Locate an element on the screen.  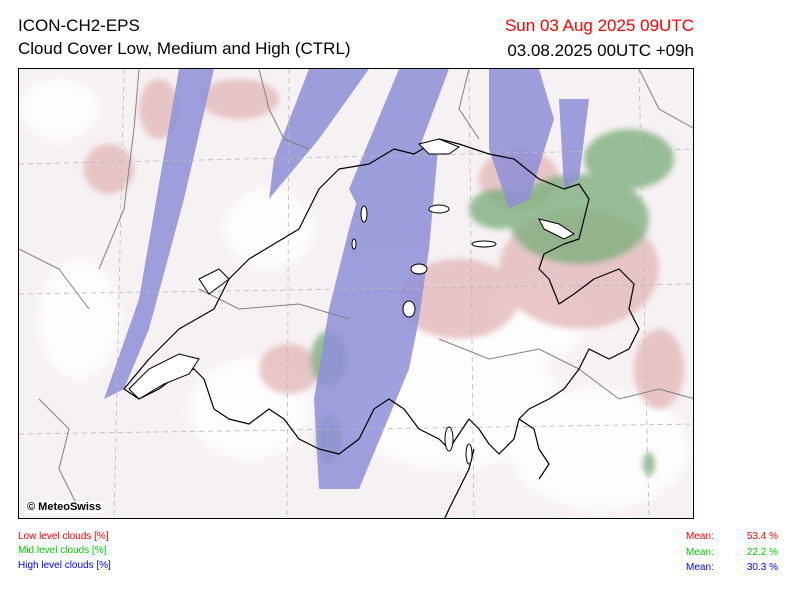
legend-mid-clouds: Mid level clouds [%] is located at coordinates (62, 550).